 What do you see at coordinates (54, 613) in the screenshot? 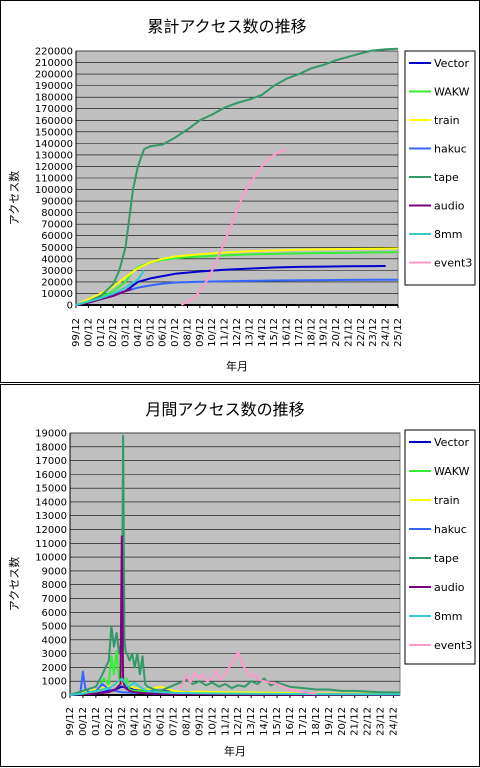
I see `chart-2-y-tick-label: 6000` at bounding box center [54, 613].